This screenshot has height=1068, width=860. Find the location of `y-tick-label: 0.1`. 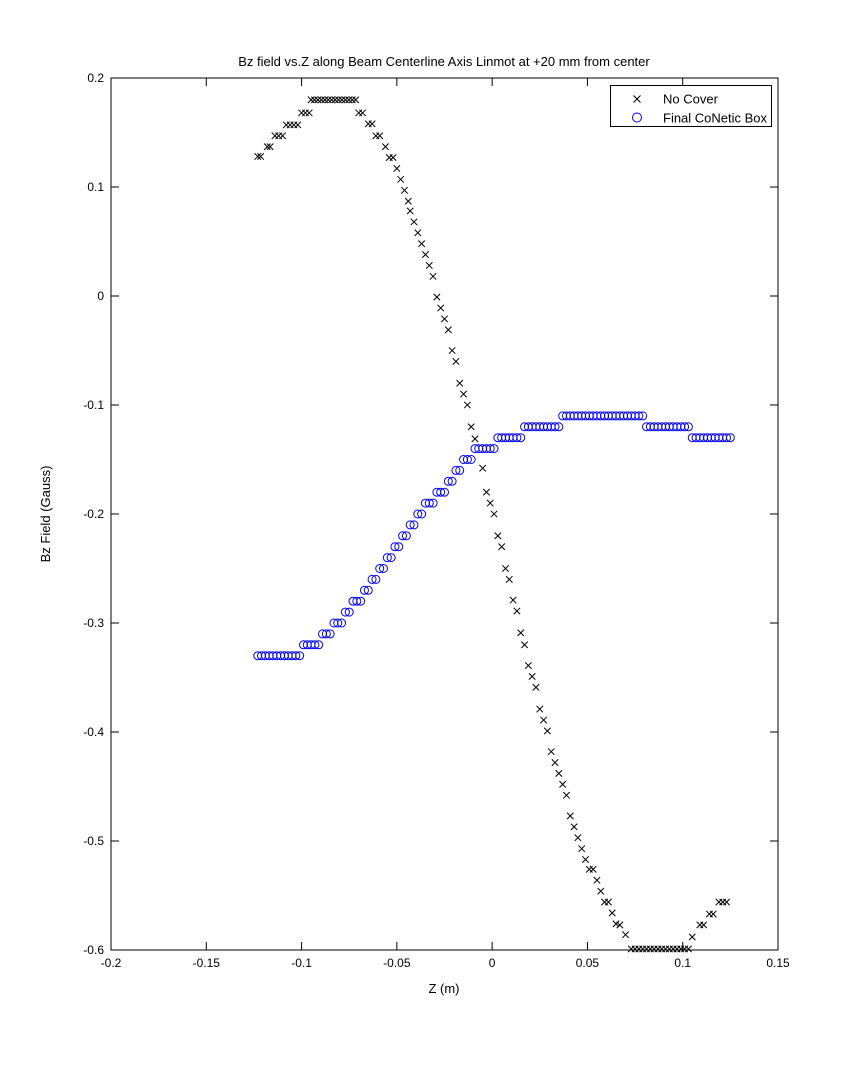

y-tick-label: 0.1 is located at coordinates (95, 187).